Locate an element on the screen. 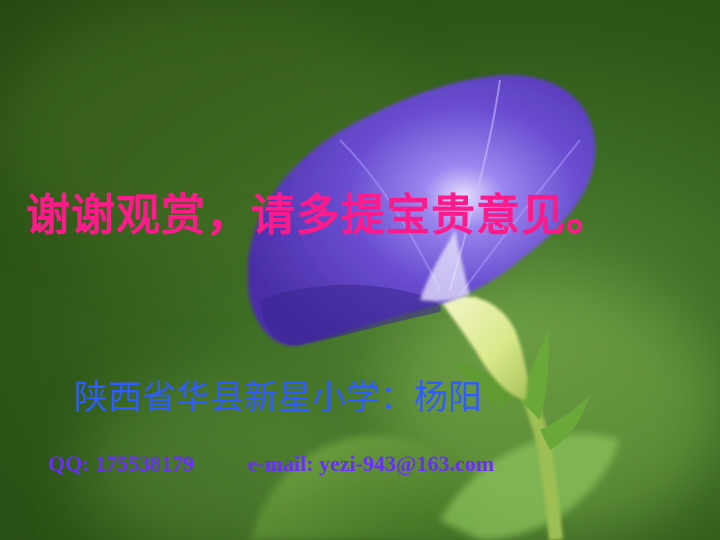  flower-center-highlight is located at coordinates (445, 266).